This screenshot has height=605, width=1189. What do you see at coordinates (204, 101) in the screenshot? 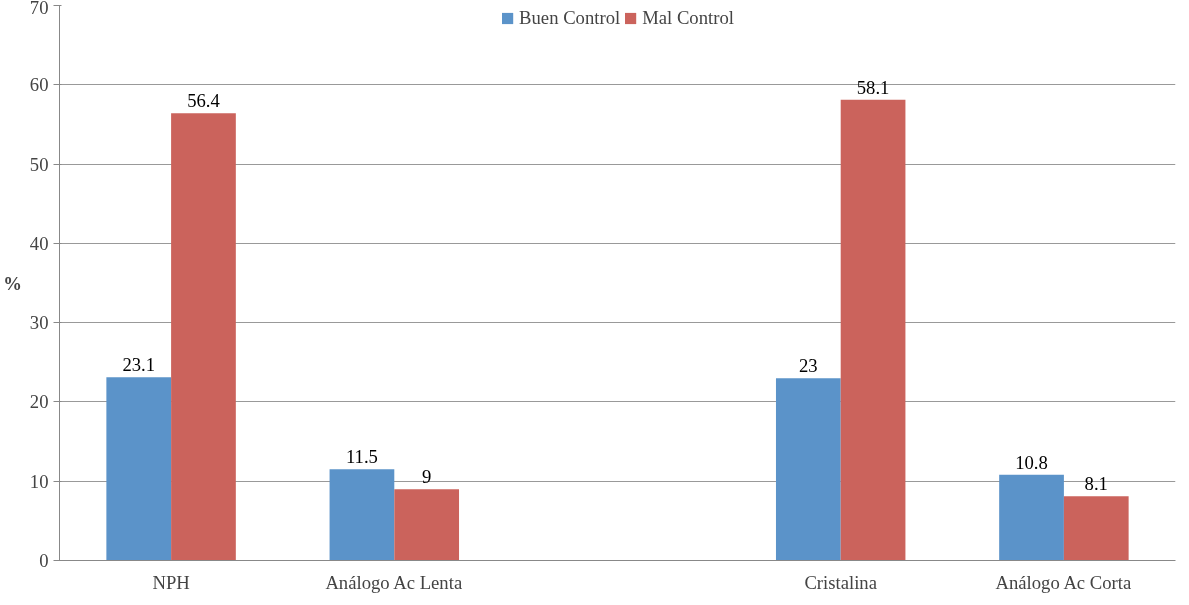
I see `data-label: 56.4` at bounding box center [204, 101].